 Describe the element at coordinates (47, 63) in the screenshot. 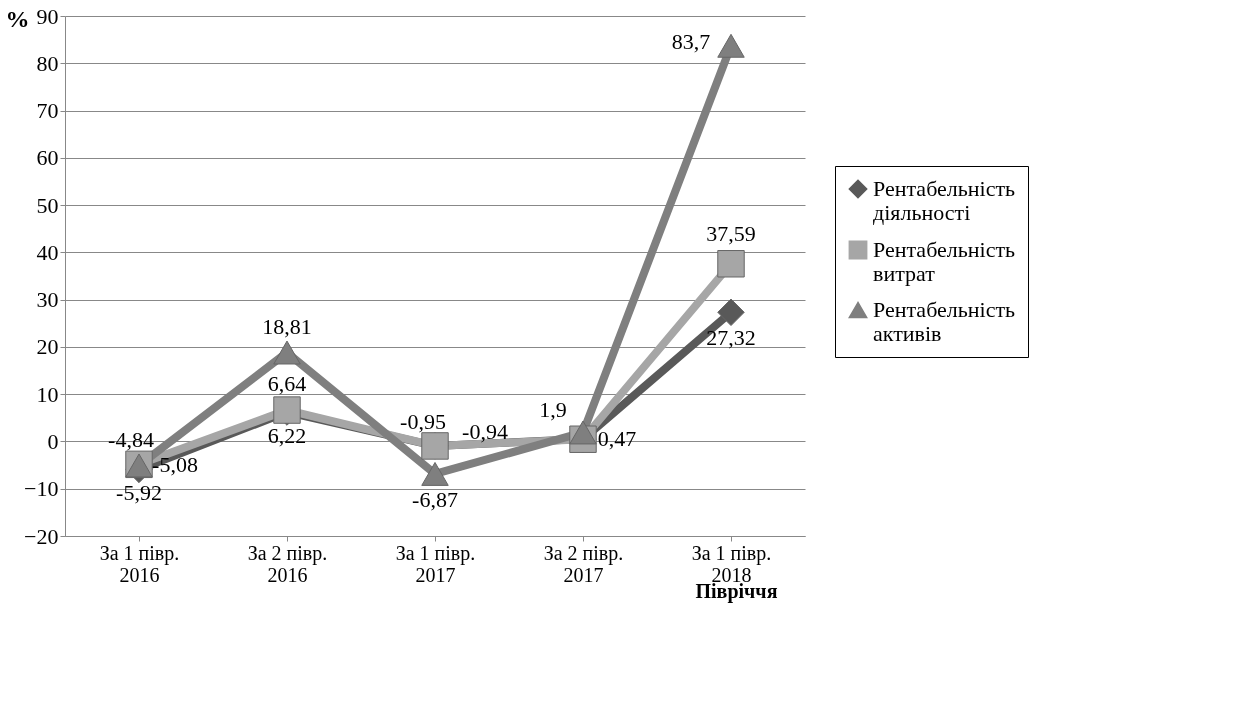

I see `y-tick-label: 80` at that location.